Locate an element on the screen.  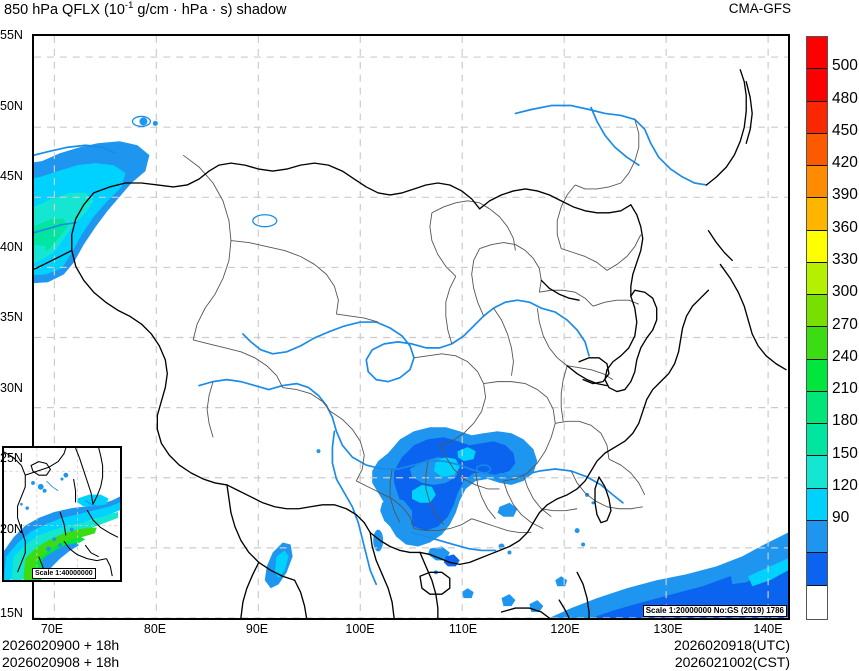
inset-map-canvas is located at coordinates (62, 514).